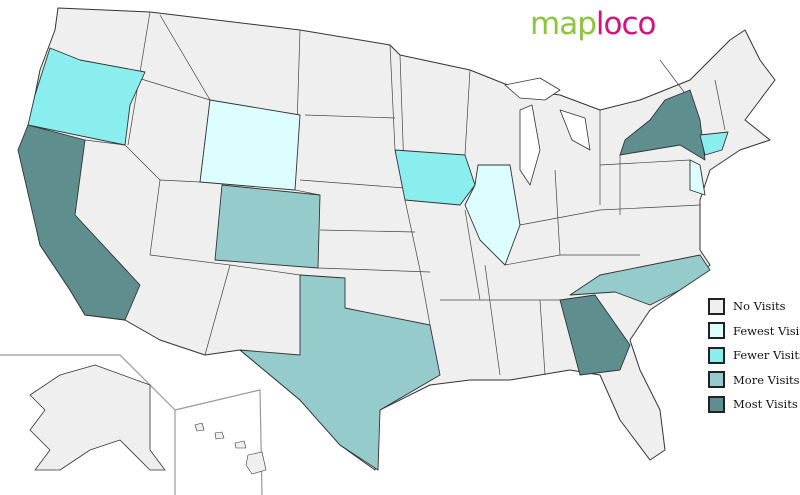  What do you see at coordinates (340, 372) in the screenshot?
I see `state-texas` at bounding box center [340, 372].